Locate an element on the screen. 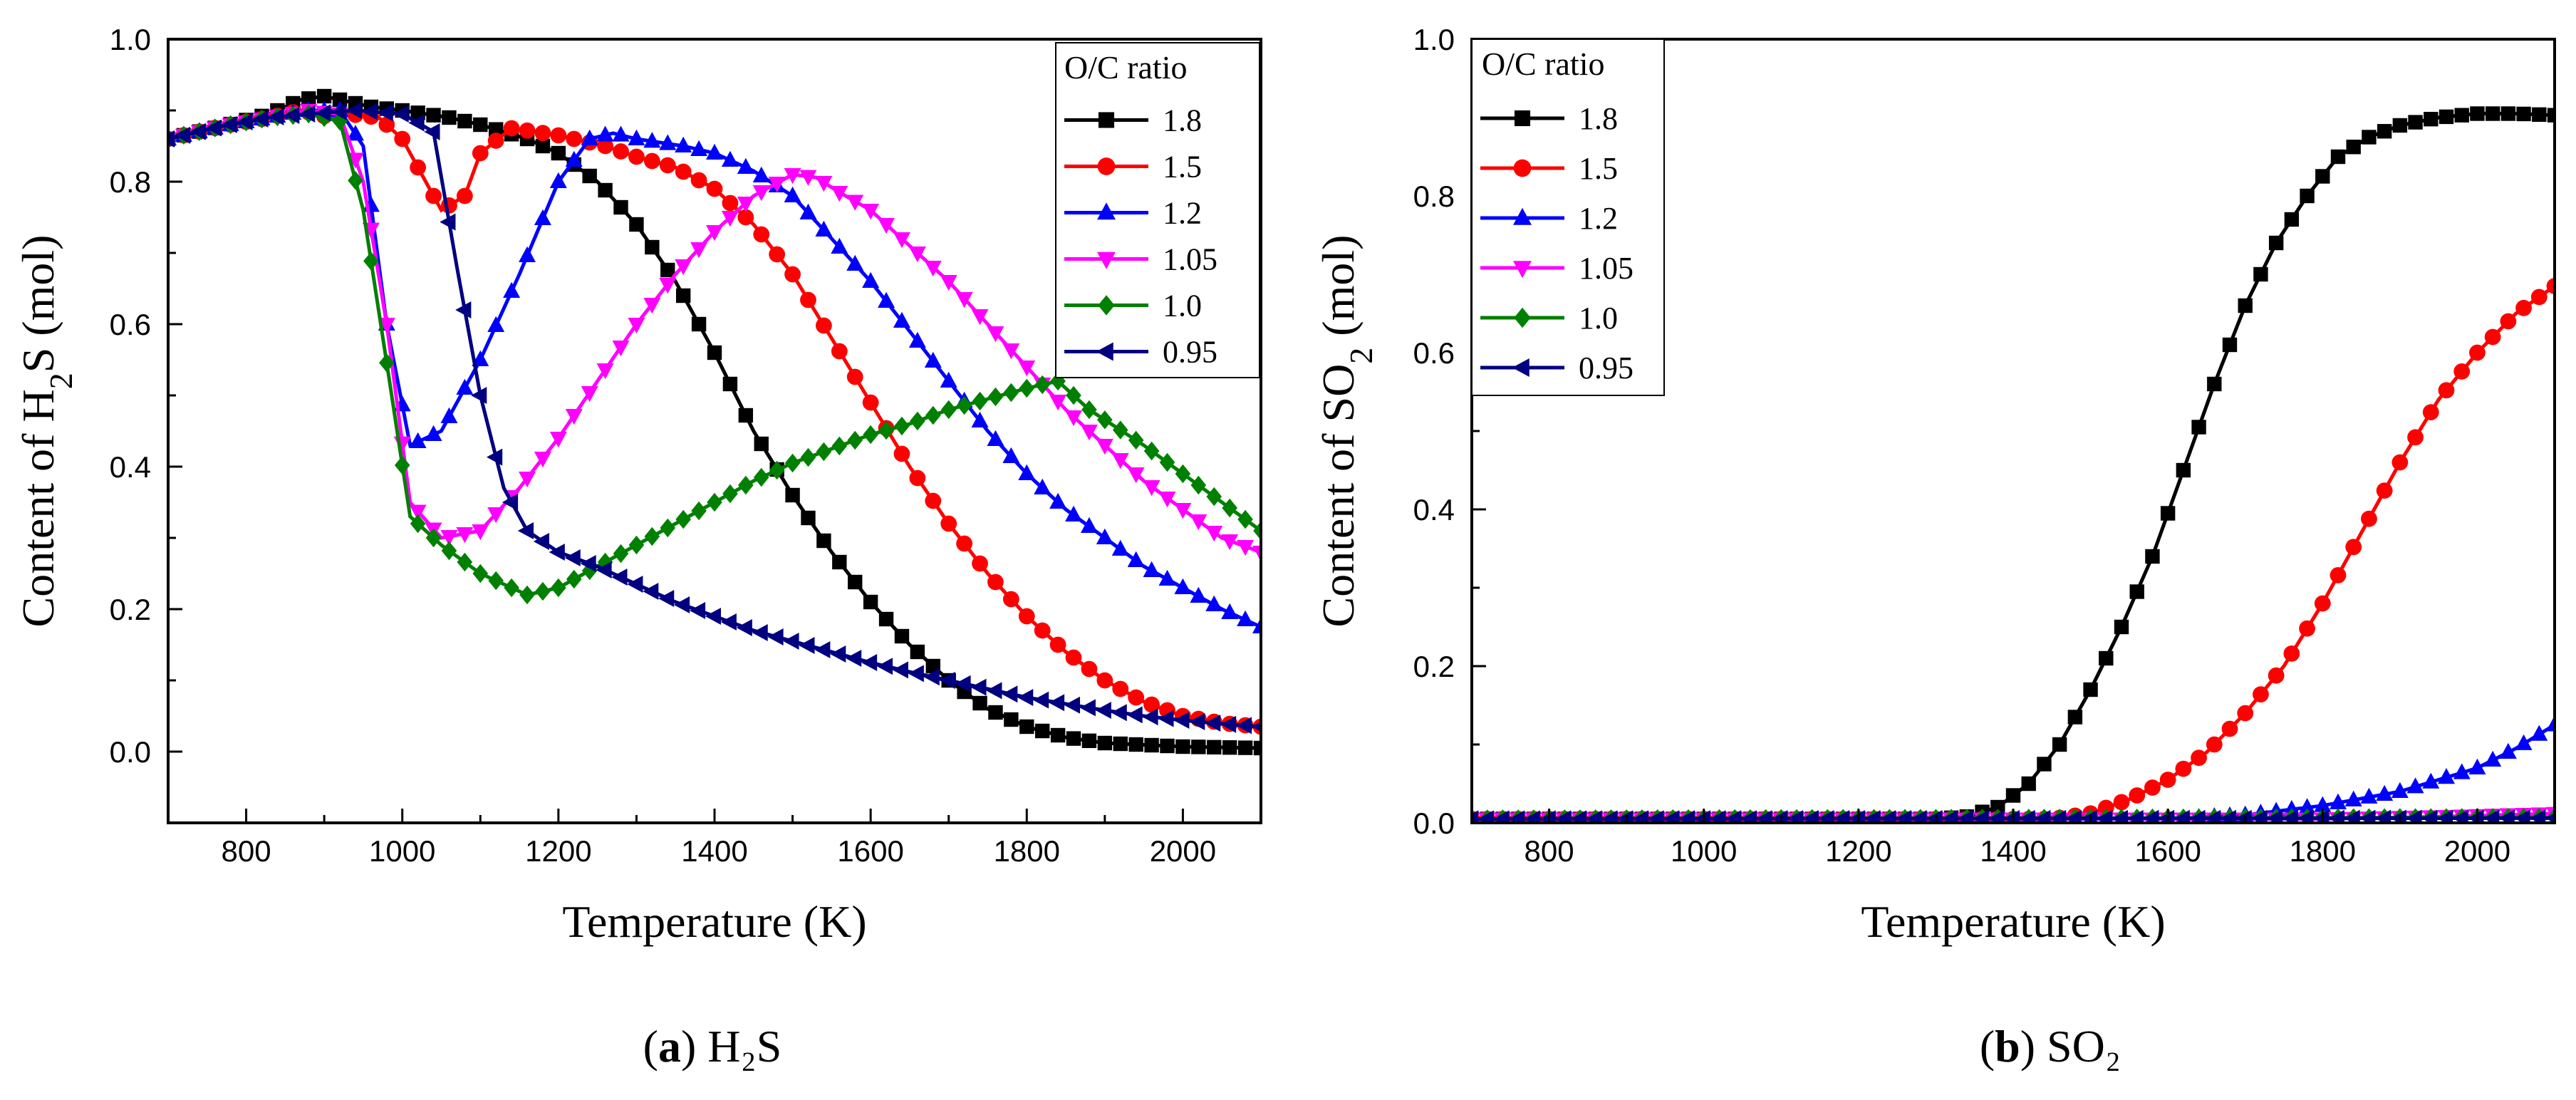  legend-item-1.8: 1.8 is located at coordinates (1133, 120).